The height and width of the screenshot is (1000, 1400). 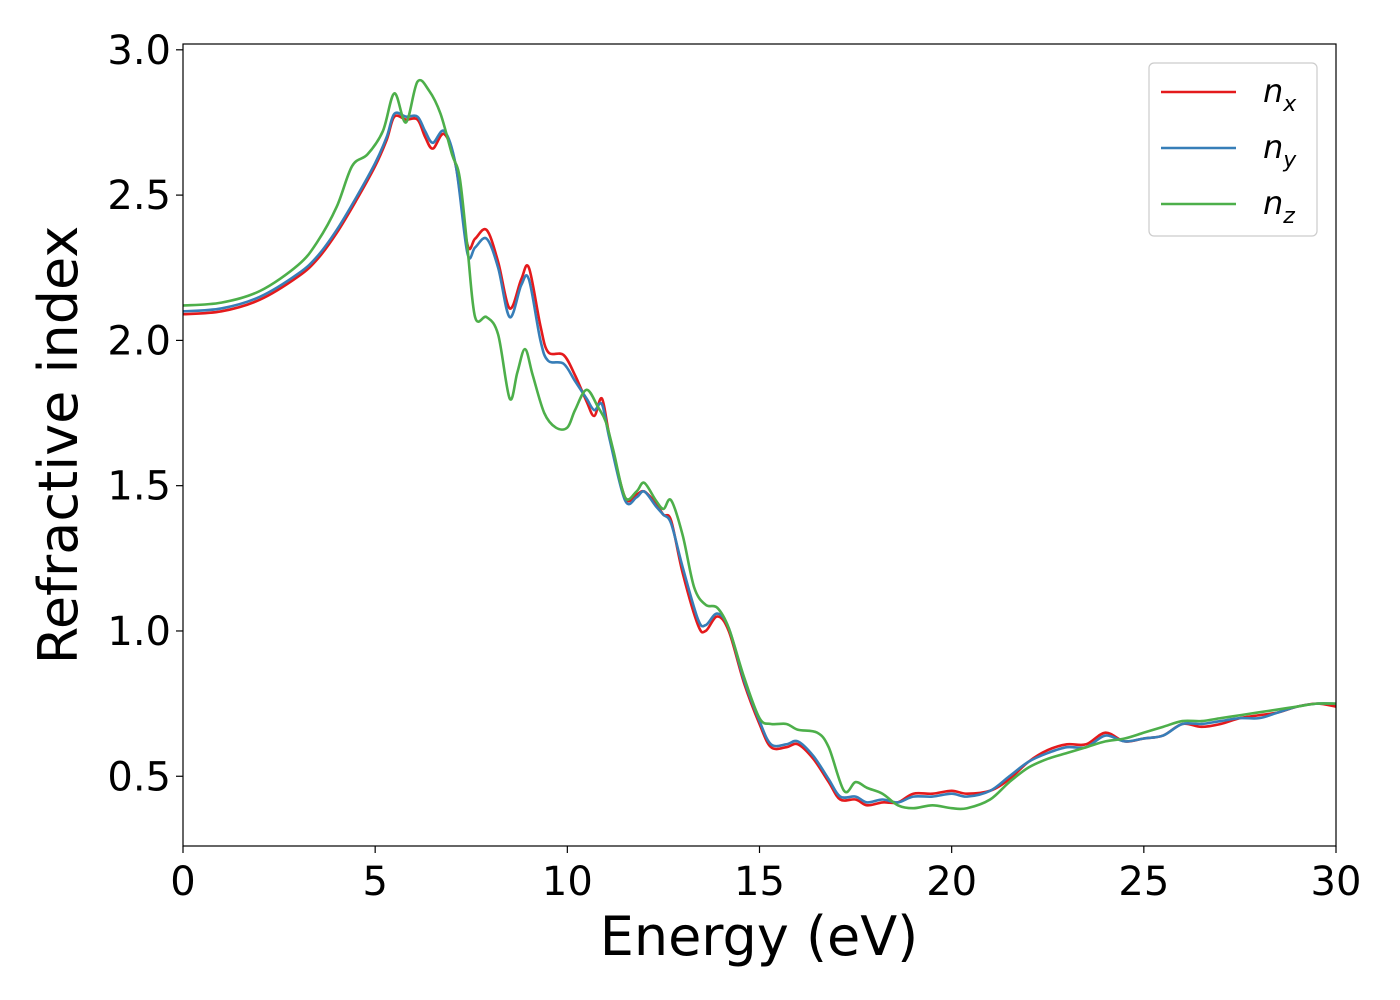 What do you see at coordinates (145, 414) in the screenshot?
I see `y-axis-ticks: 0.5 1.0 1.5 2.0 2.5 3.0` at bounding box center [145, 414].